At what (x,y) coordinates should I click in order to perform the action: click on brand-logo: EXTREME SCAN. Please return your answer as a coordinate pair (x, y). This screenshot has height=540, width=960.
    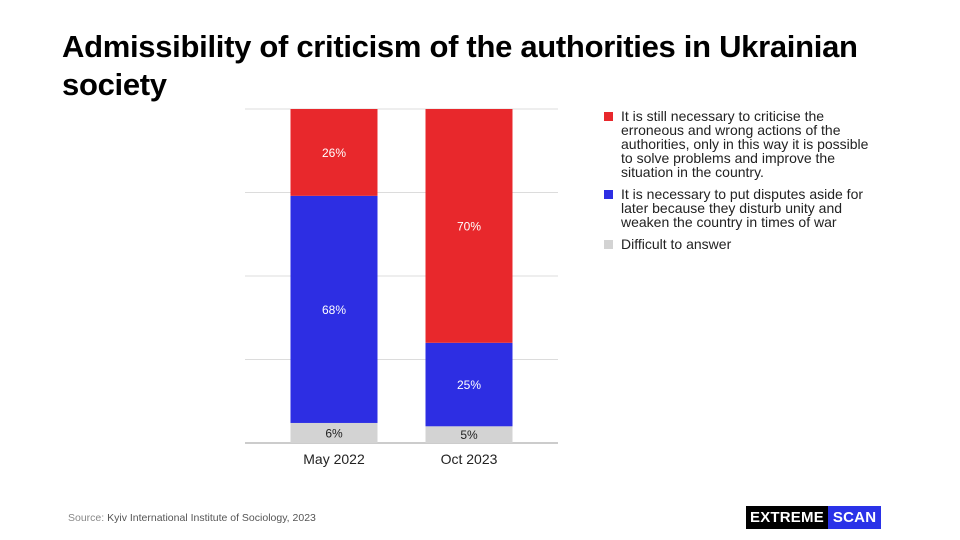
    Looking at the image, I should click on (814, 517).